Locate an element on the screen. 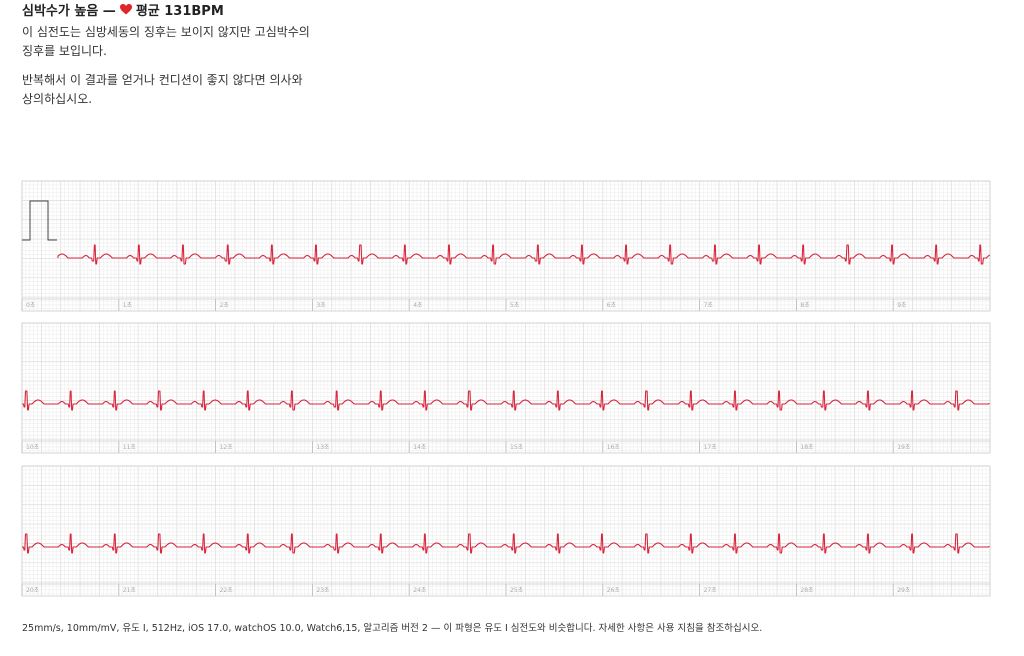  time-label: 20초 is located at coordinates (33, 590).